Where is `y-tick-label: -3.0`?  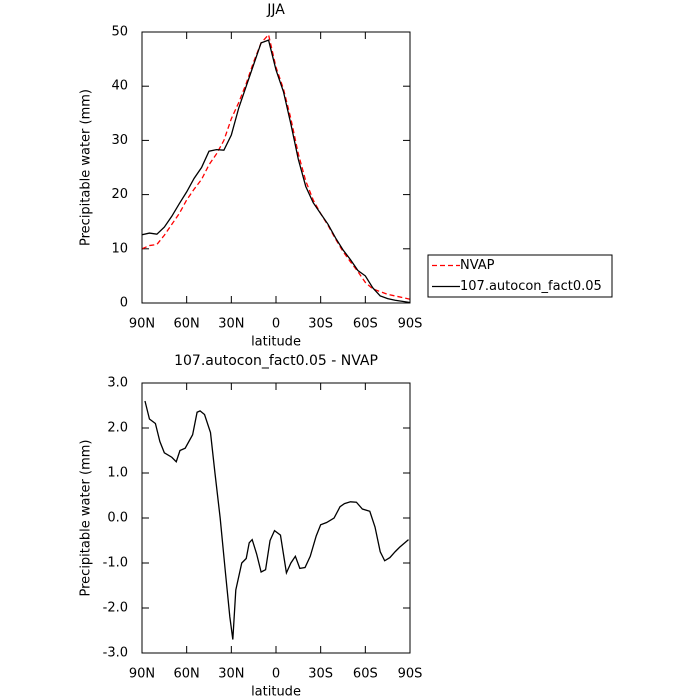 y-tick-label: -3.0 is located at coordinates (115, 653).